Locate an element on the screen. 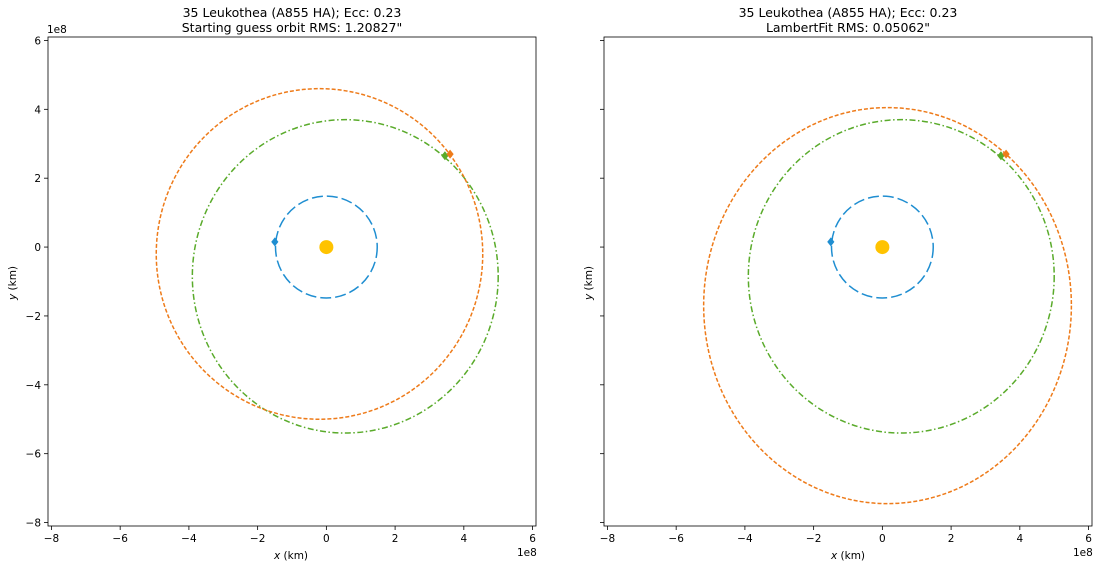 The image size is (1100, 568). right-title-line2: LambertFit RMS: 0.05062" is located at coordinates (848, 27).